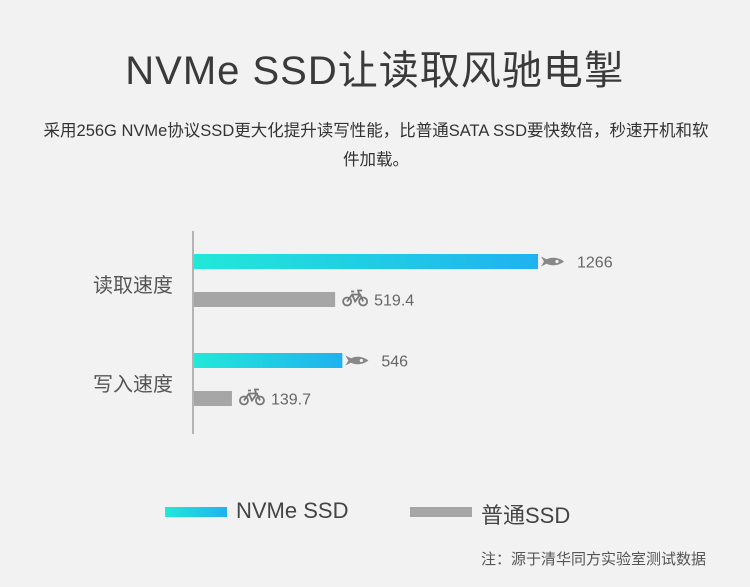 This screenshot has width=750, height=587. Describe the element at coordinates (292, 510) in the screenshot. I see `legend-label-nvme: NVMe SSD` at that location.